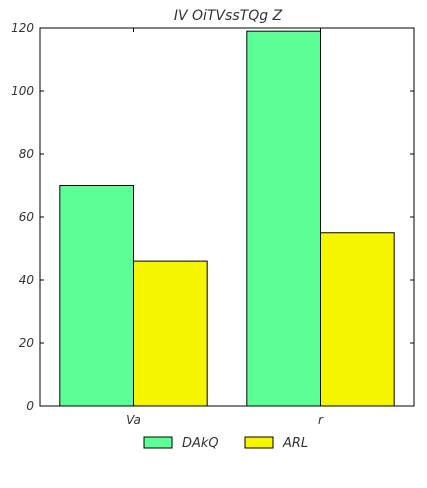 Image resolution: width=427 pixels, height=488 pixels. What do you see at coordinates (22, 28) in the screenshot?
I see `y-tick-label: 120` at bounding box center [22, 28].